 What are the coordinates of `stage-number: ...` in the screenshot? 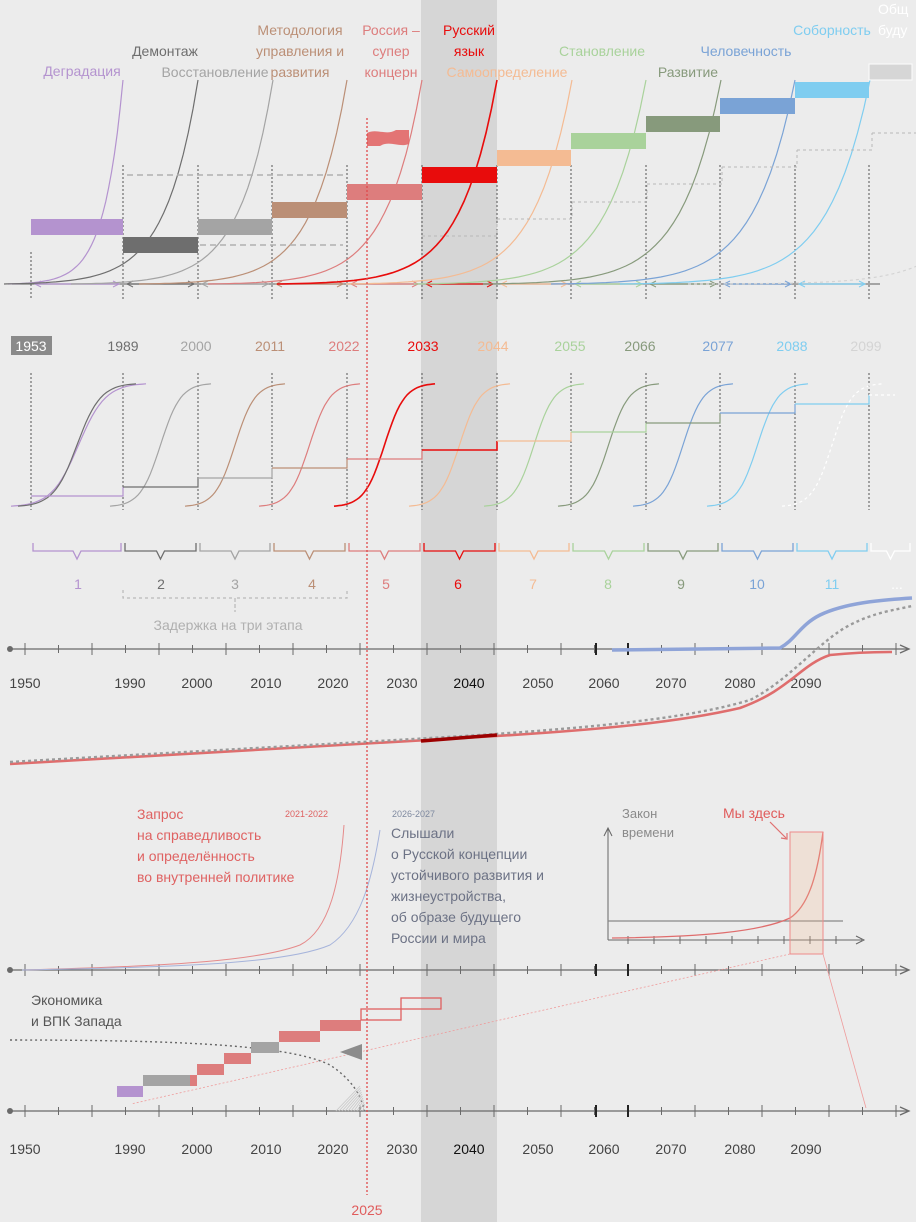 It's located at (897, 584).